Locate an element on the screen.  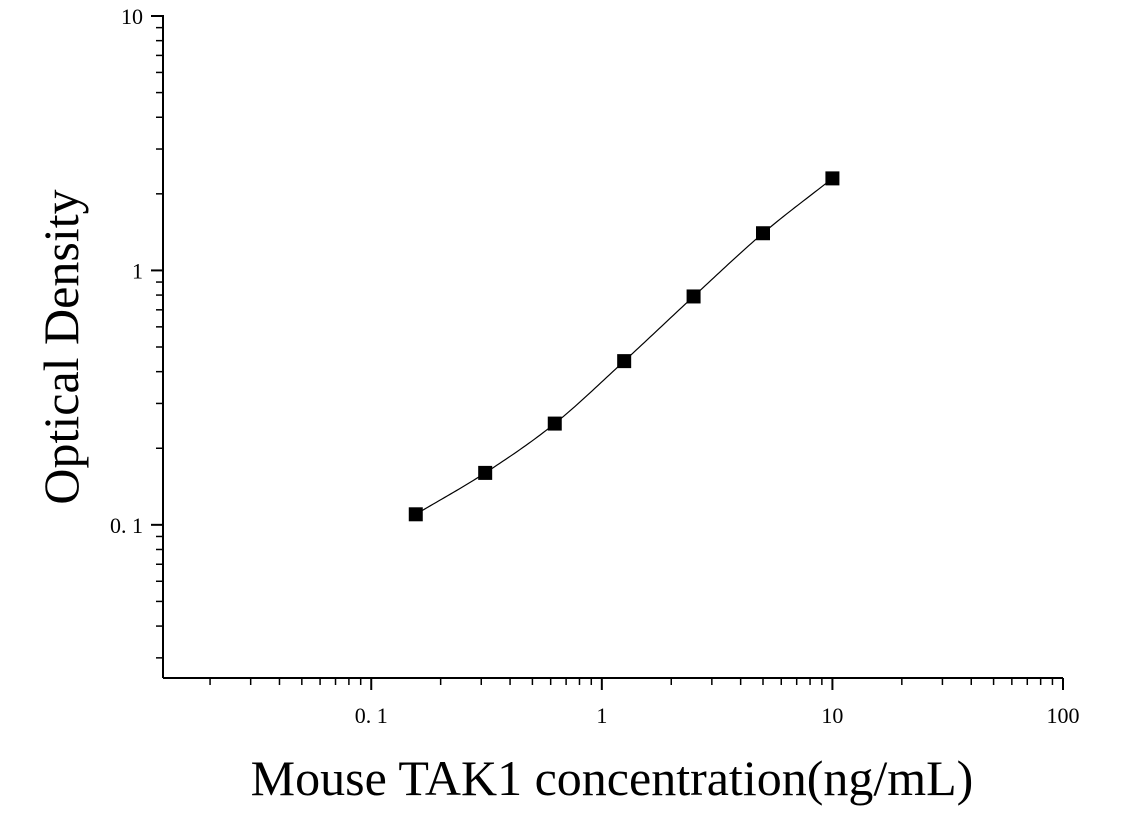
y-axis-title: Optical Density is located at coordinates (61, 346).